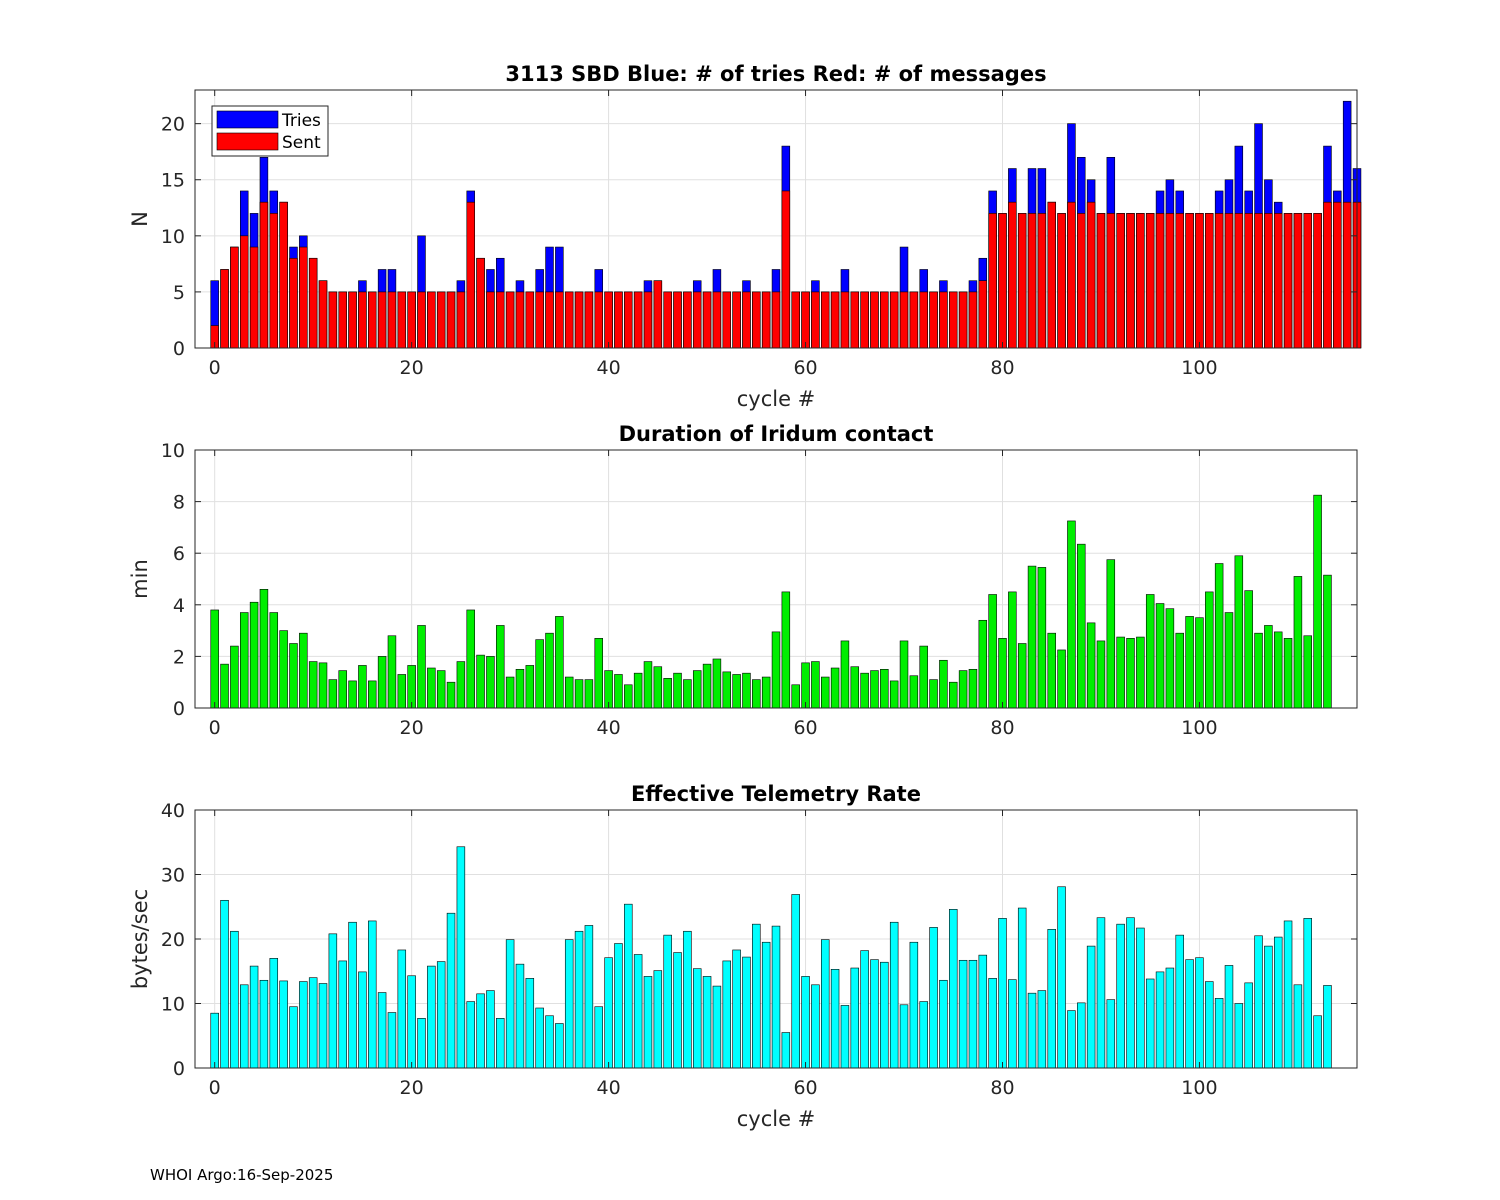 The height and width of the screenshot is (1200, 1500). What do you see at coordinates (1199, 368) in the screenshot?
I see `x-tick-label: 100` at bounding box center [1199, 368].